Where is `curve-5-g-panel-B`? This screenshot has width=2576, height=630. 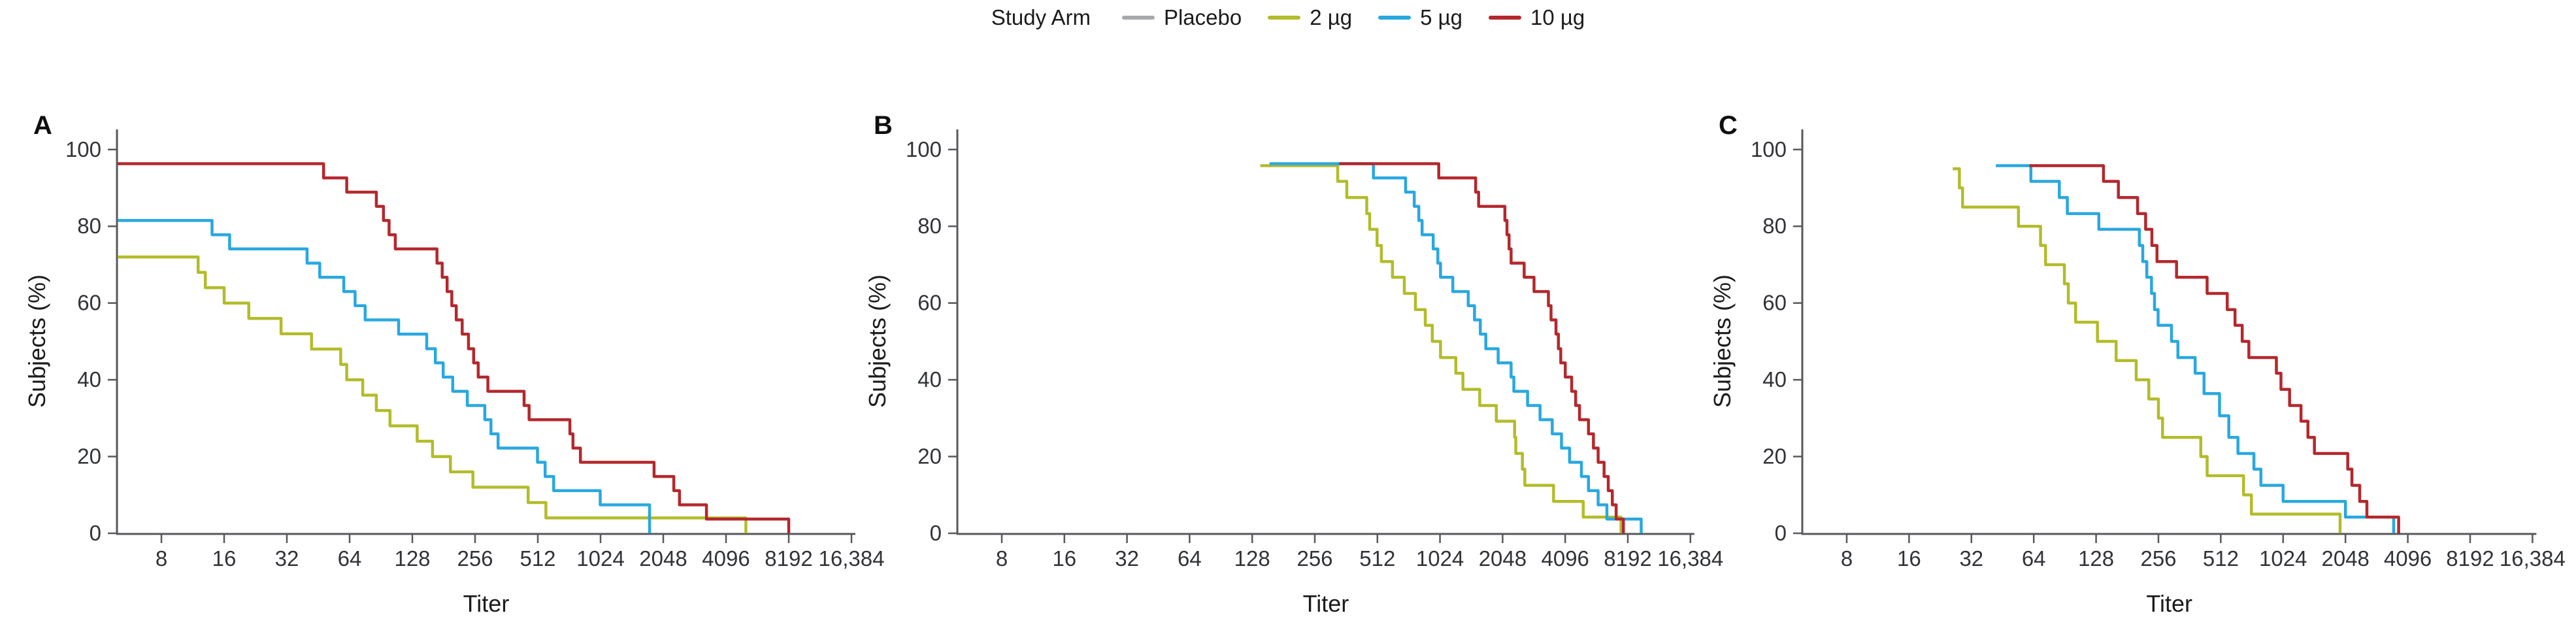 curve-5-g-panel-B is located at coordinates (1456, 347).